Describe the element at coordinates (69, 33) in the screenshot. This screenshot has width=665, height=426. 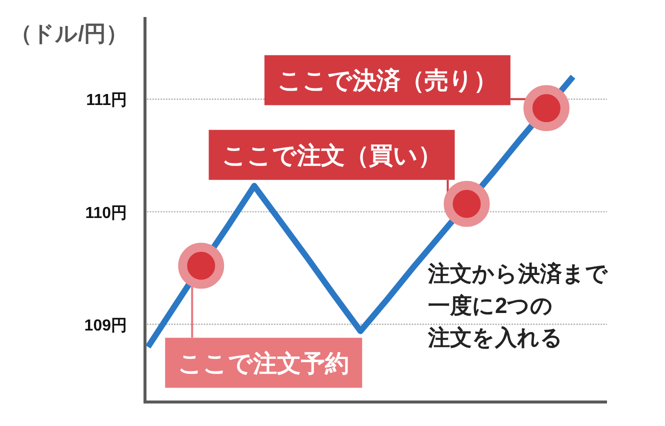
I see `y-axis-title: （ドル/円）` at that location.